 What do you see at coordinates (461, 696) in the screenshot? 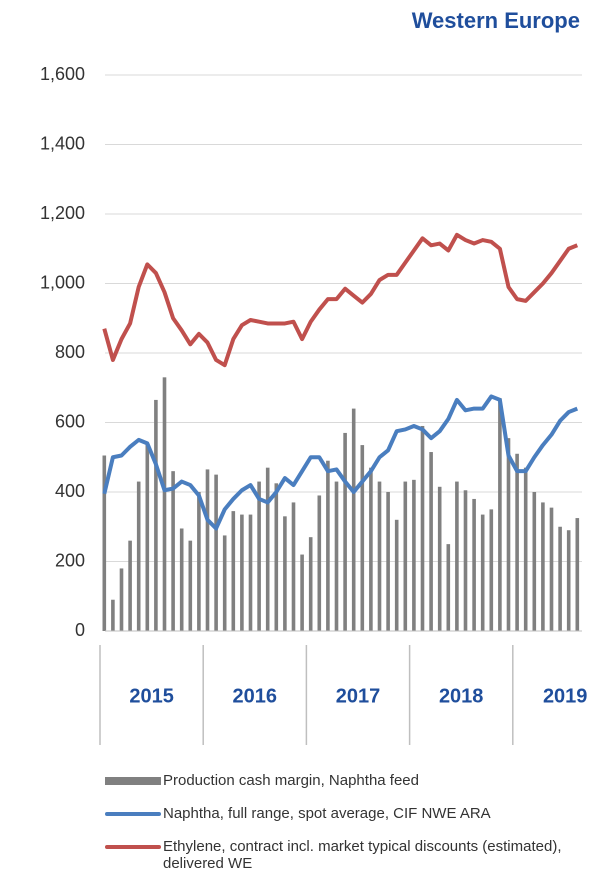
I see `year-label: 2018` at bounding box center [461, 696].